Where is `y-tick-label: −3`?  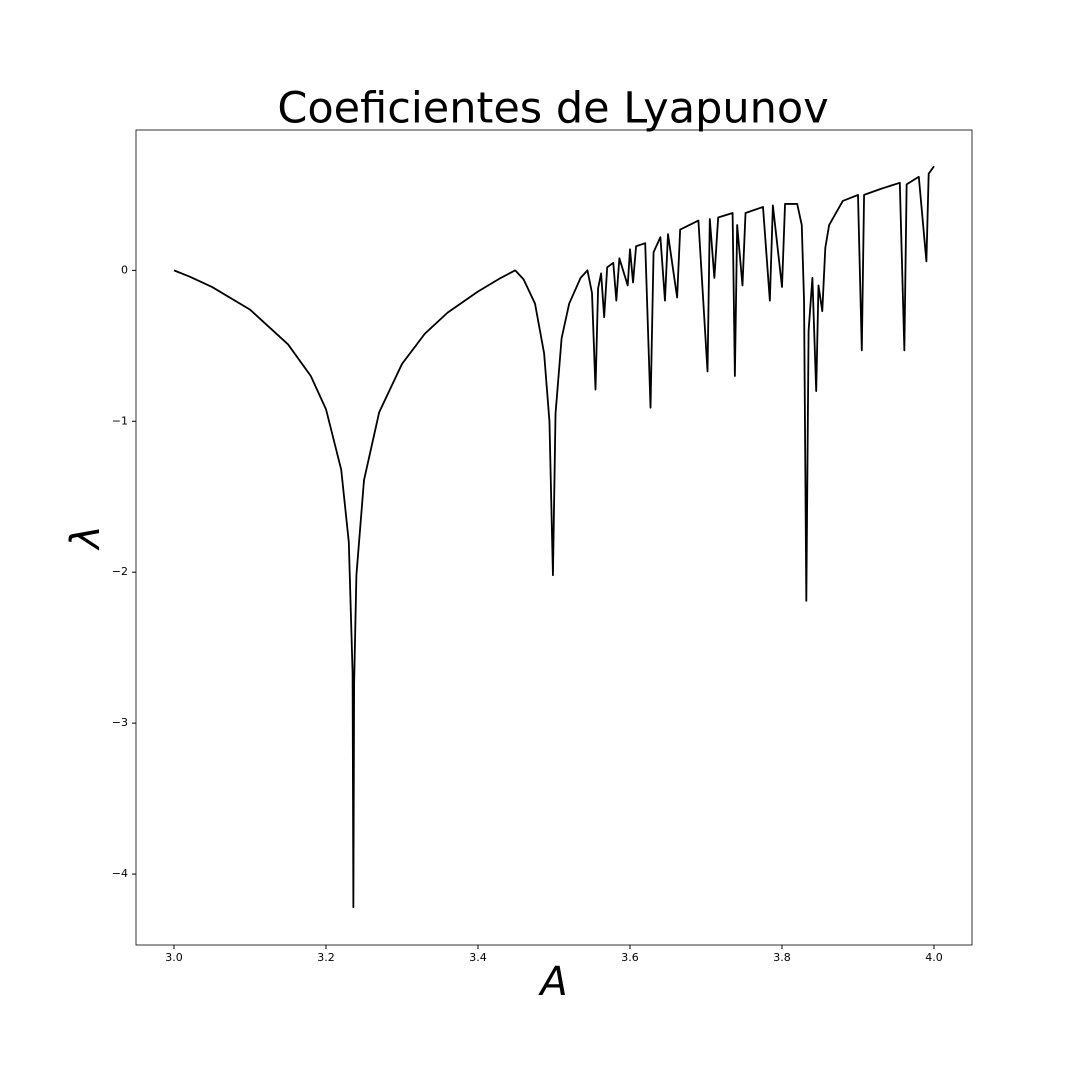 y-tick-label: −3 is located at coordinates (120, 722).